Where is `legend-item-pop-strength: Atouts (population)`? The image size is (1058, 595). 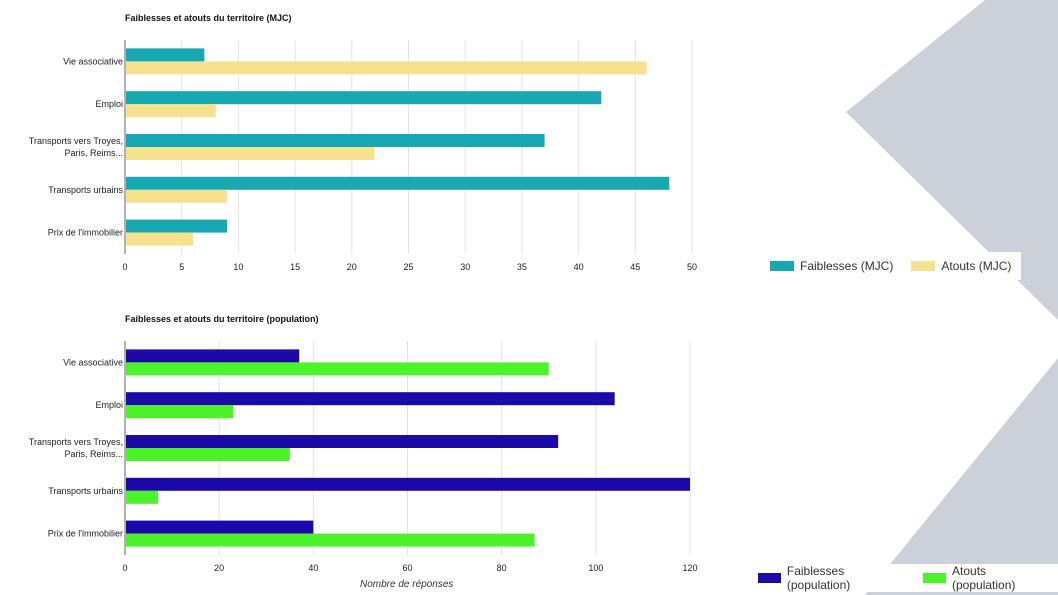 legend-item-pop-strength: Atouts (population) is located at coordinates (985, 578).